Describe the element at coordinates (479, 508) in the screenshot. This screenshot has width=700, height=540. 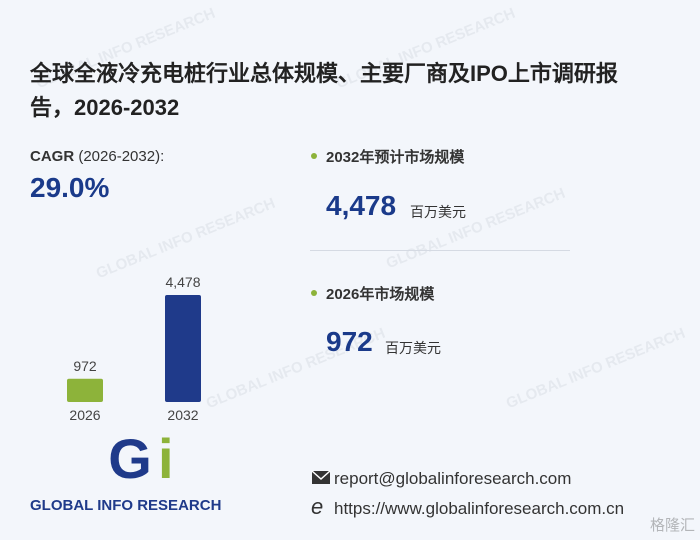
I see `website: https://www.globalinforesearch.com.cn` at that location.